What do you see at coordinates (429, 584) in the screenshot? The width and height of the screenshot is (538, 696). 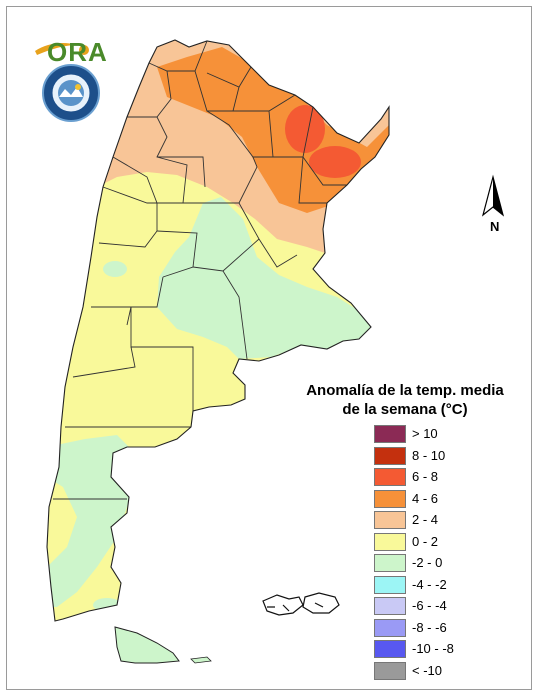 I see `legend-label: -4 - -2` at bounding box center [429, 584].